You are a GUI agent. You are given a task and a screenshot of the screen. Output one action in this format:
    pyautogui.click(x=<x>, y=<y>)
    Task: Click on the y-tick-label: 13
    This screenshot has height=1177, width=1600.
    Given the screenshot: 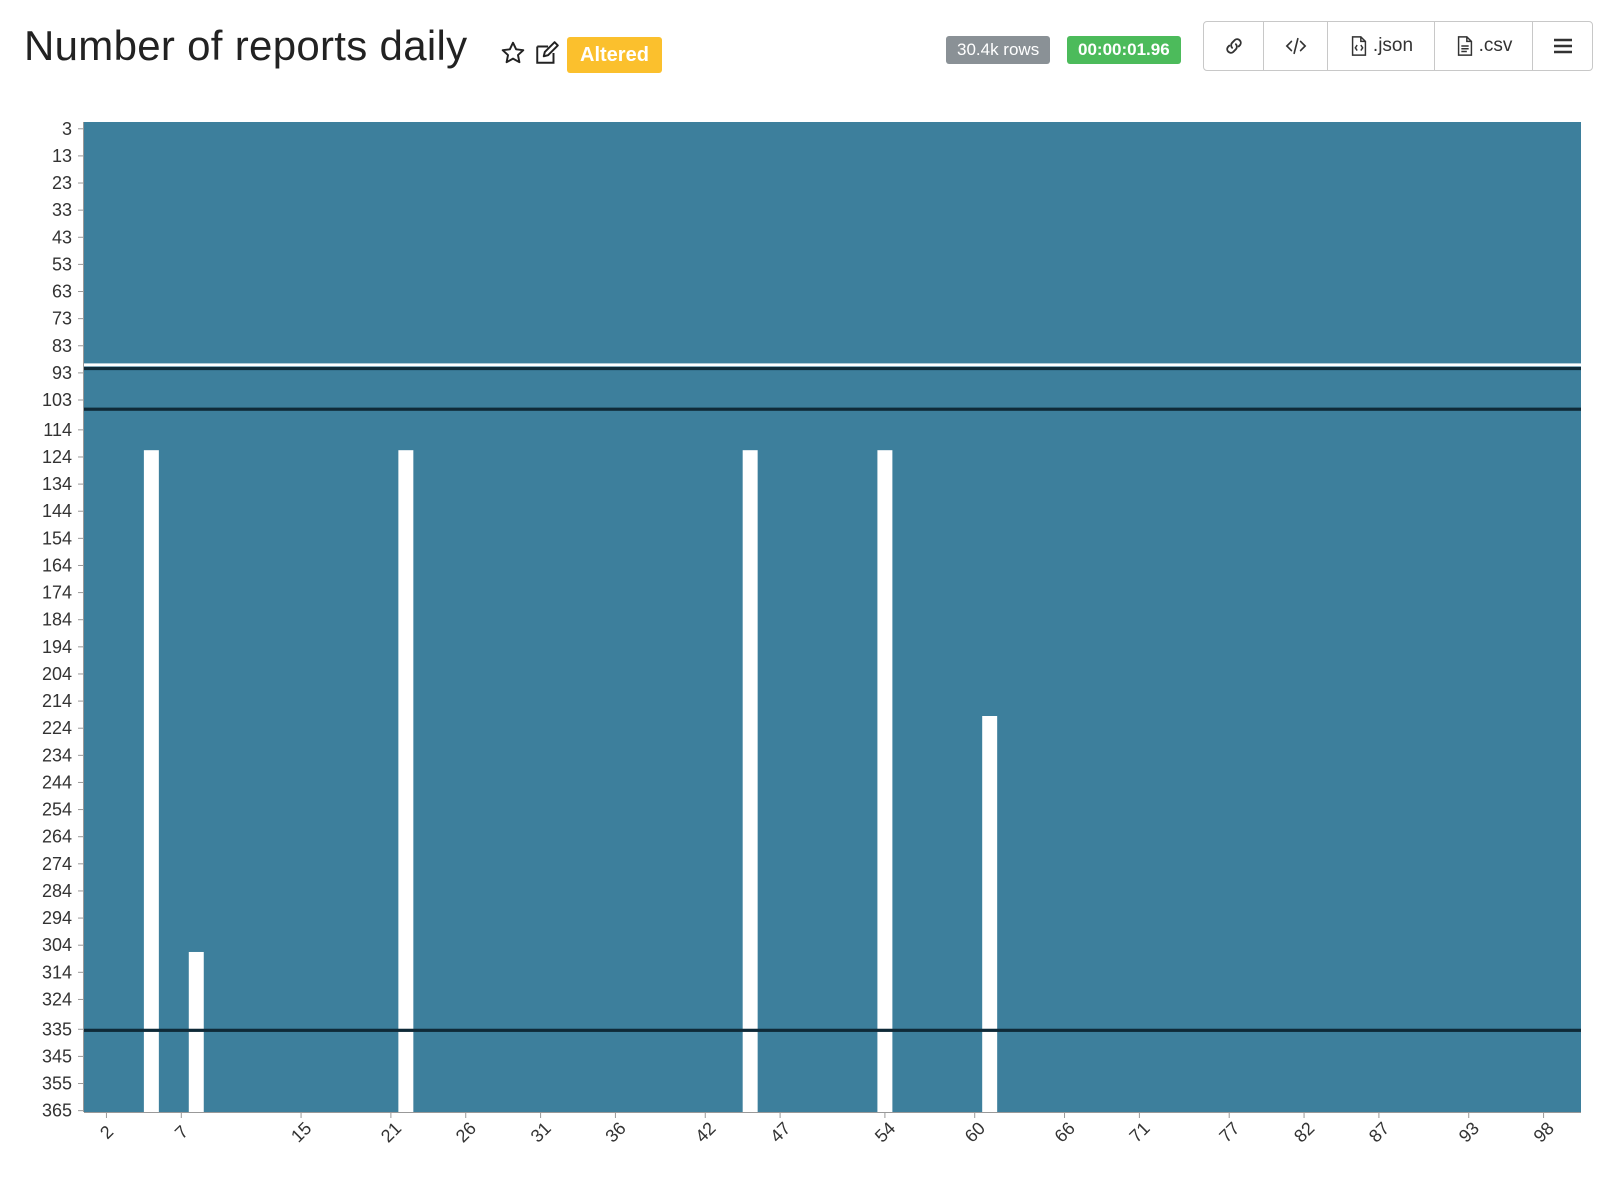 What is the action you would take?
    pyautogui.click(x=62, y=156)
    